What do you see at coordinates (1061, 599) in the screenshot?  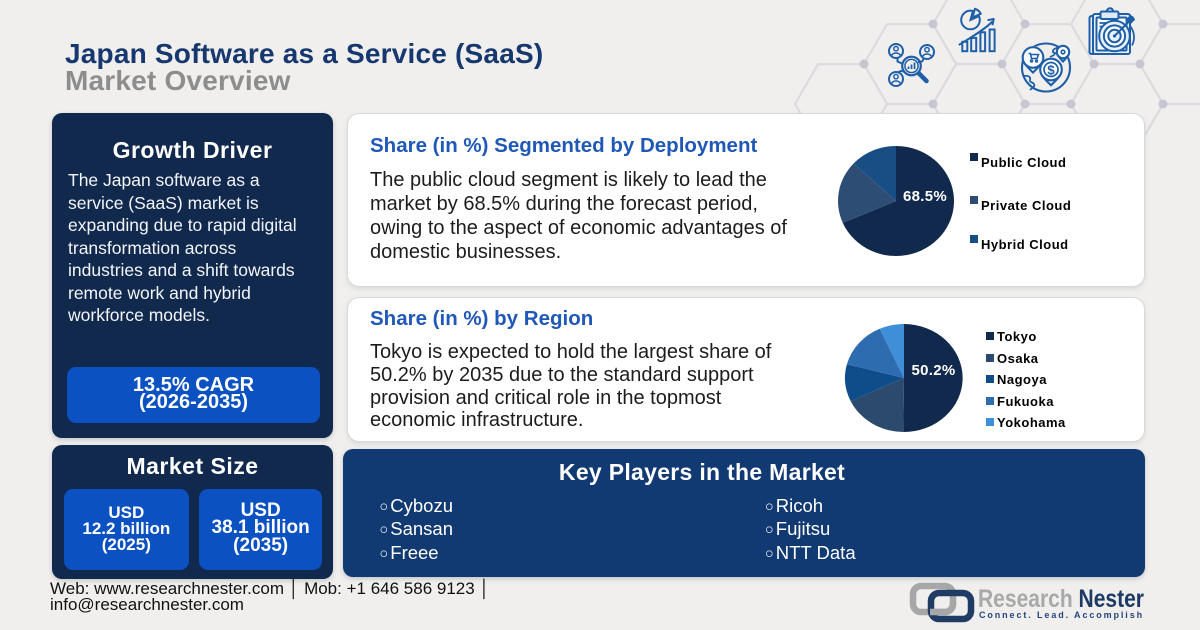 I see `svg-text: Research Nester` at bounding box center [1061, 599].